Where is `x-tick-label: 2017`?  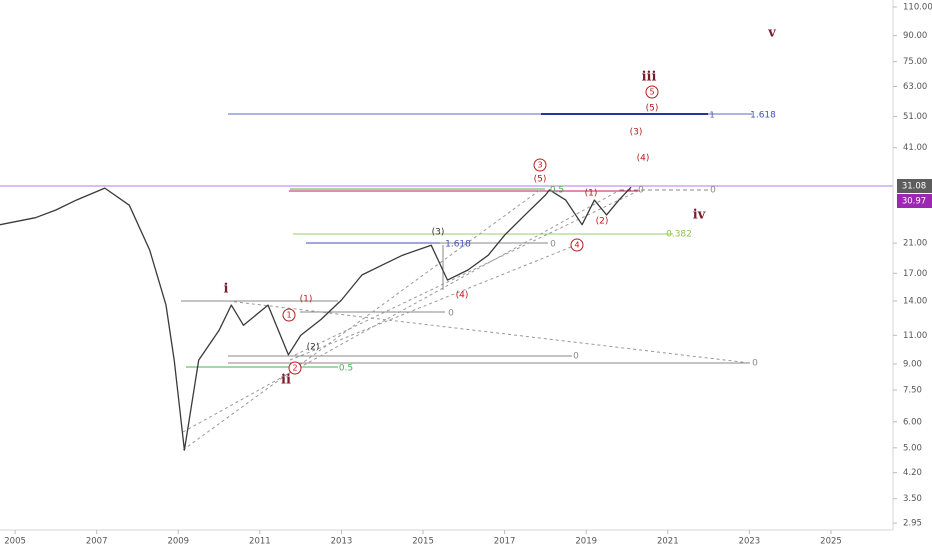
x-tick-label: 2017 is located at coordinates (505, 542).